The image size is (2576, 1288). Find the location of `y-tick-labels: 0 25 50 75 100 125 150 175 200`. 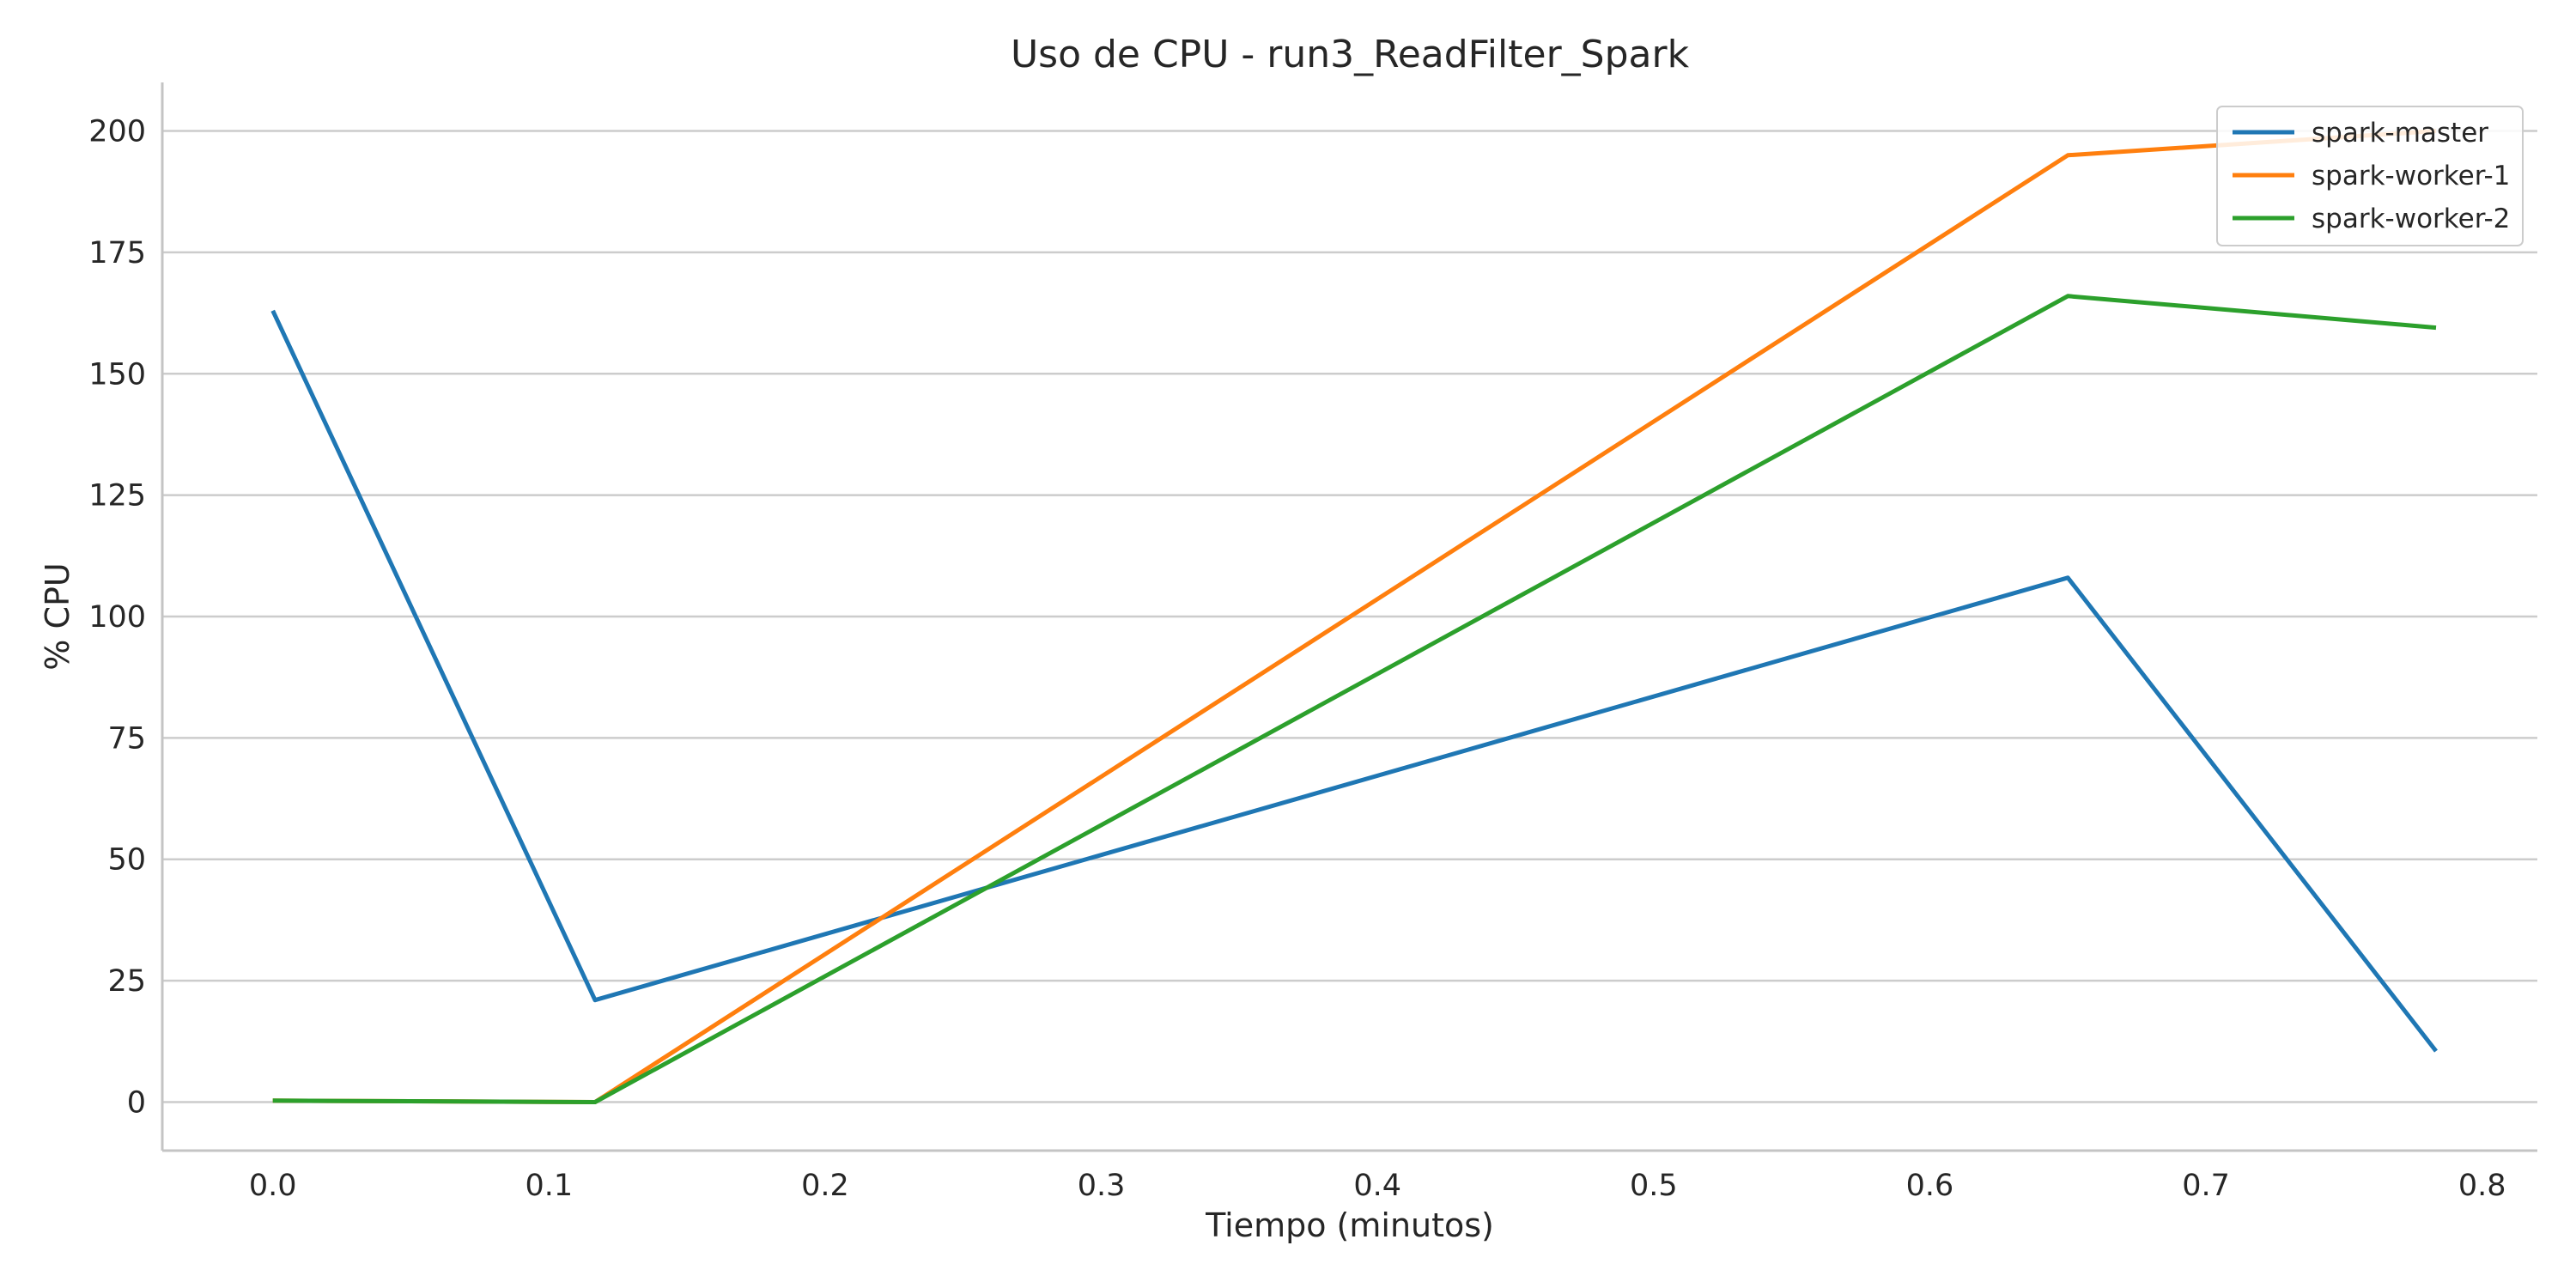

y-tick-labels: 0 25 50 75 100 125 150 175 200 is located at coordinates (117, 618).